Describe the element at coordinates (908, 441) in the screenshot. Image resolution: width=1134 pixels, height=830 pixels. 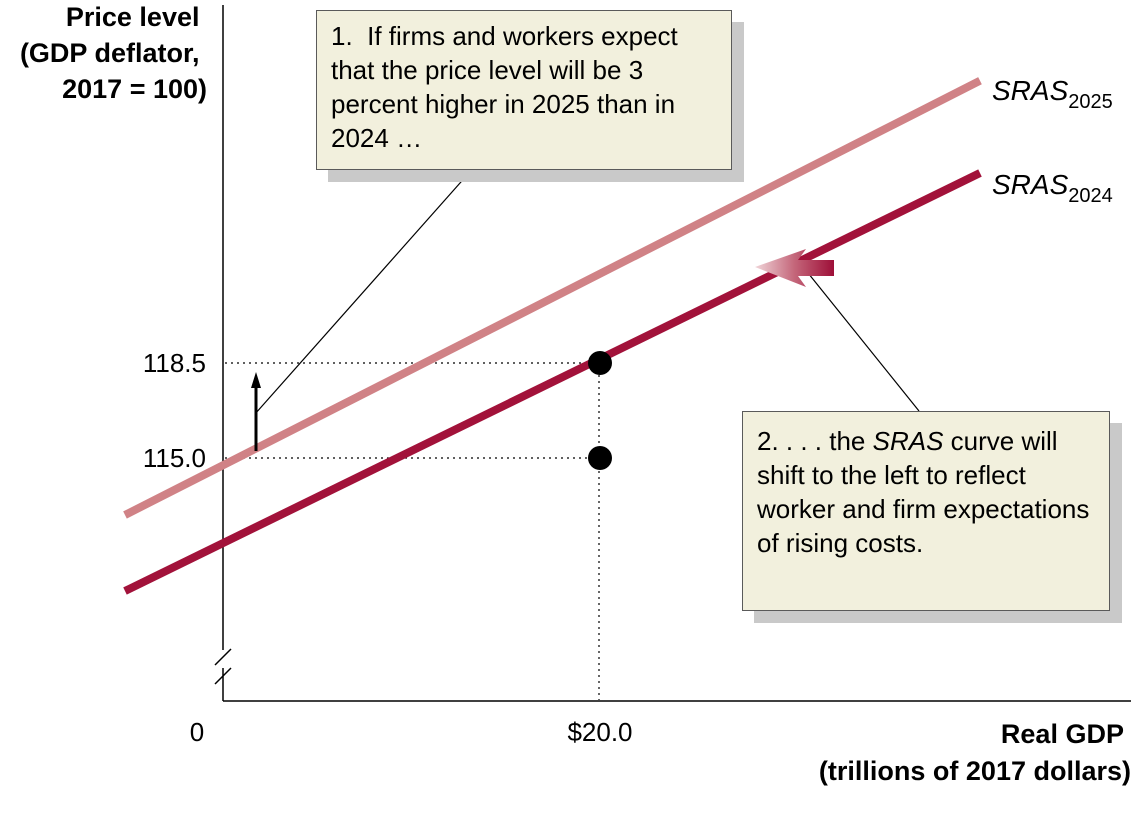
I see `annotation-callout-2-text-italic: SRAS` at that location.